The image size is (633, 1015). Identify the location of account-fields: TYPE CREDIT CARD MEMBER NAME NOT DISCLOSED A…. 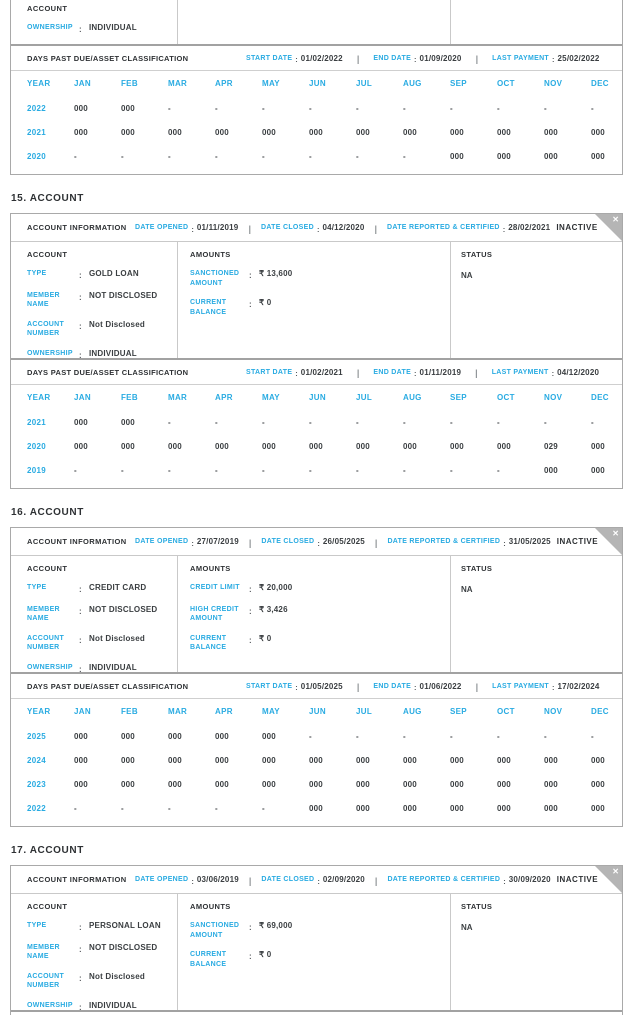
(99, 628).